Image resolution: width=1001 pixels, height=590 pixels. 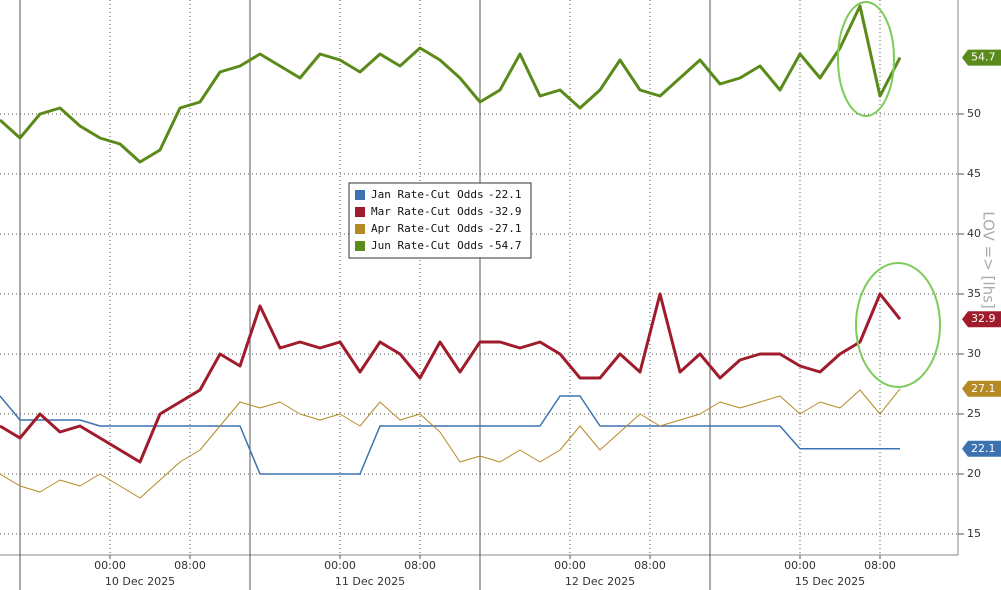 I want to click on y-tick-label: 15, so click(x=974, y=533).